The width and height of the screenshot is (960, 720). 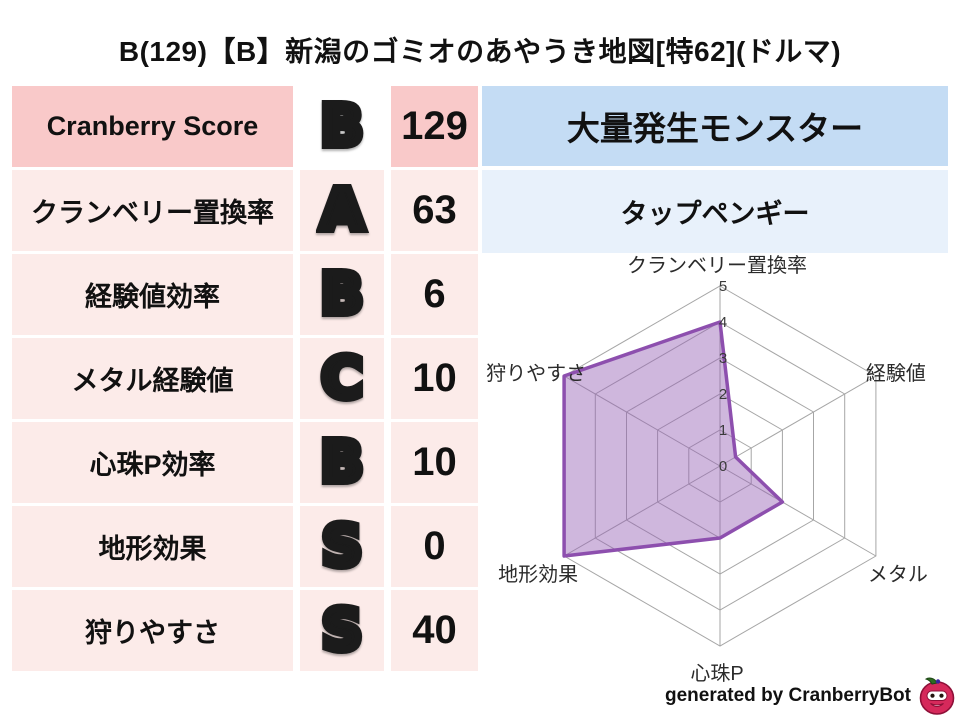 What do you see at coordinates (898, 574) in the screenshot?
I see `svg-text: メタル` at bounding box center [898, 574].